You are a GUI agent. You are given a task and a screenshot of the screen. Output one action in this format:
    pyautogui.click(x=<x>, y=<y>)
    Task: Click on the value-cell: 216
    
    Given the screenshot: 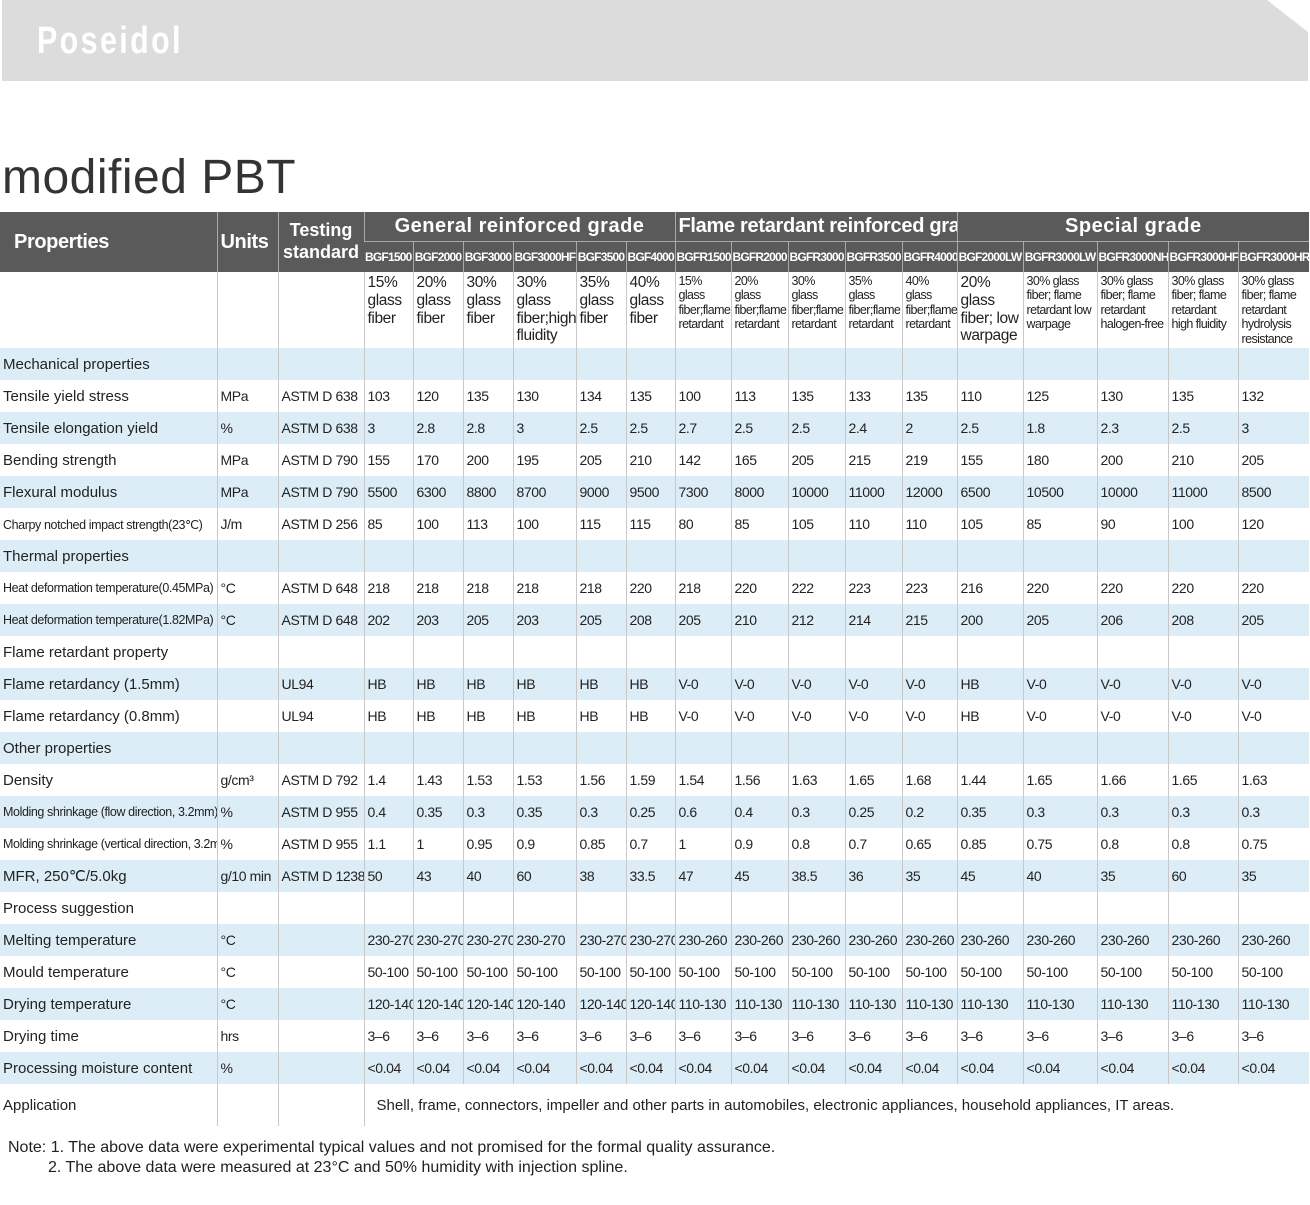 What is the action you would take?
    pyautogui.click(x=990, y=588)
    